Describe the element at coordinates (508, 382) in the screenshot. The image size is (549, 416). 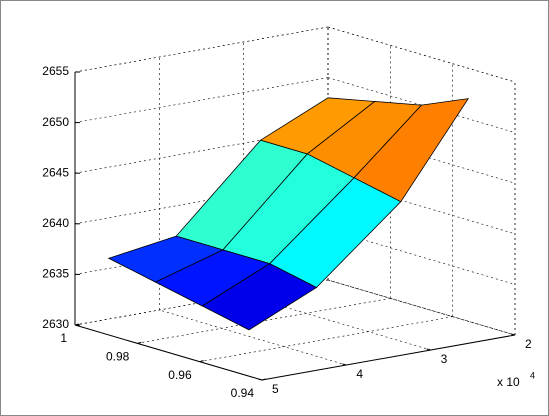
I see `y-multiplier: x 10` at that location.